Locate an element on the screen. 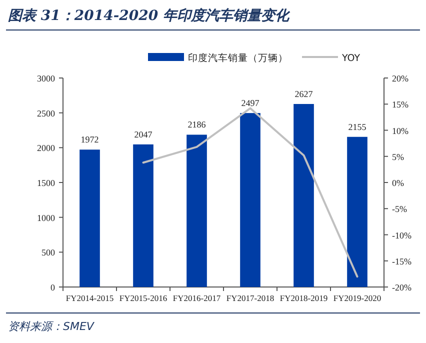 Image resolution: width=426 pixels, height=343 pixels. data-label: 2497 is located at coordinates (250, 103).